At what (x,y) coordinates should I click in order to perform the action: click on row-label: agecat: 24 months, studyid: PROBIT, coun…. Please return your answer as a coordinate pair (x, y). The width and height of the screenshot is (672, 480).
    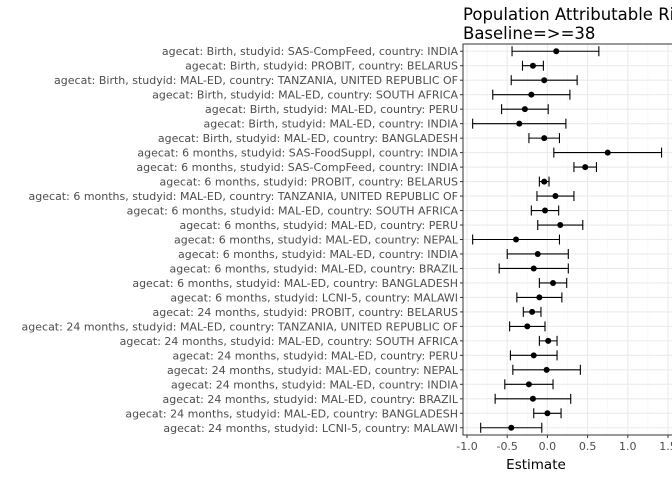
    Looking at the image, I should click on (305, 312).